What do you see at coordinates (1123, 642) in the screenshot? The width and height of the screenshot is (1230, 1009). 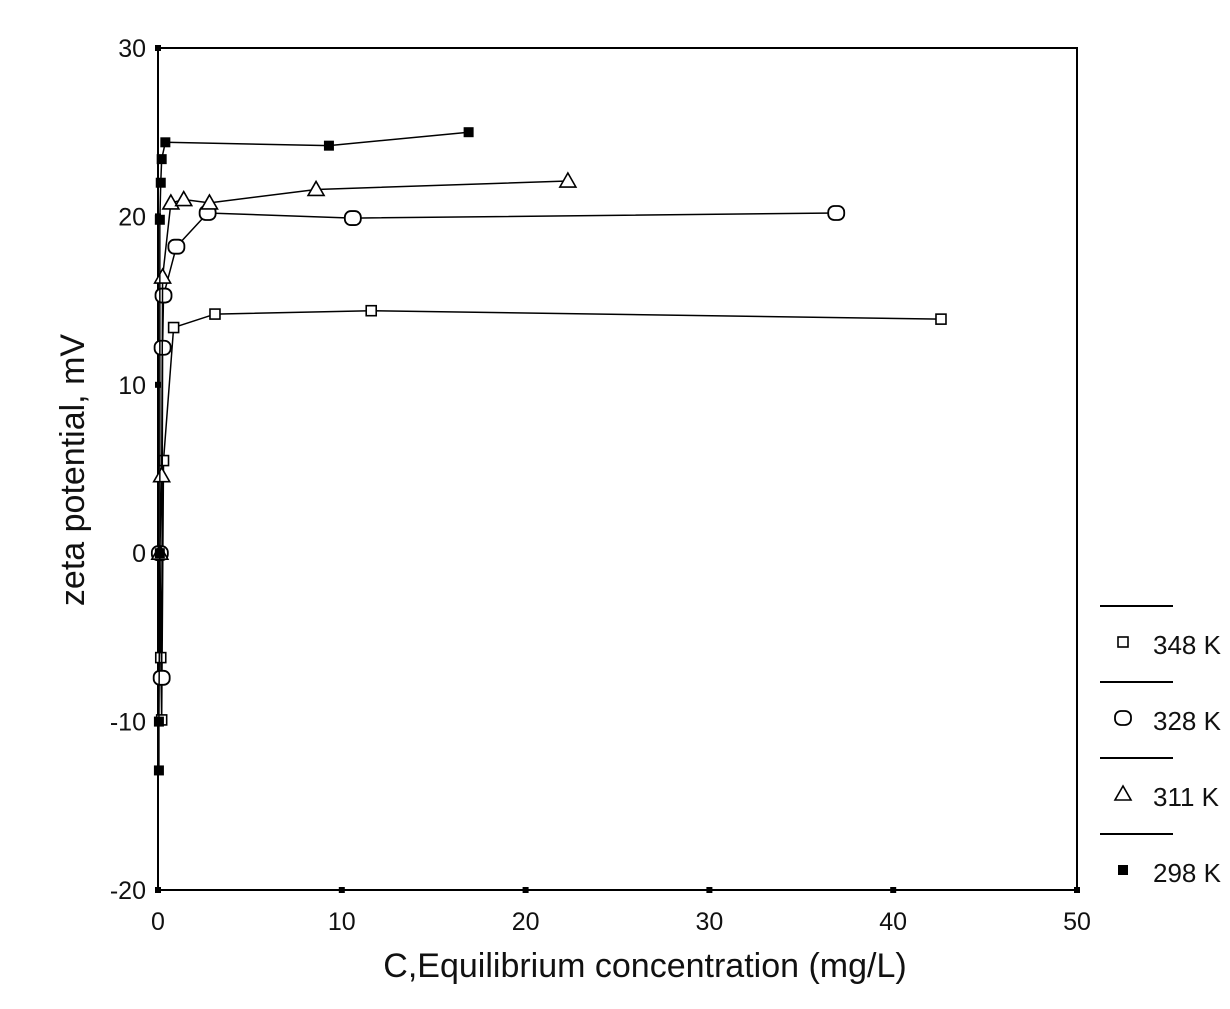 I see `legend-marker-348-k` at bounding box center [1123, 642].